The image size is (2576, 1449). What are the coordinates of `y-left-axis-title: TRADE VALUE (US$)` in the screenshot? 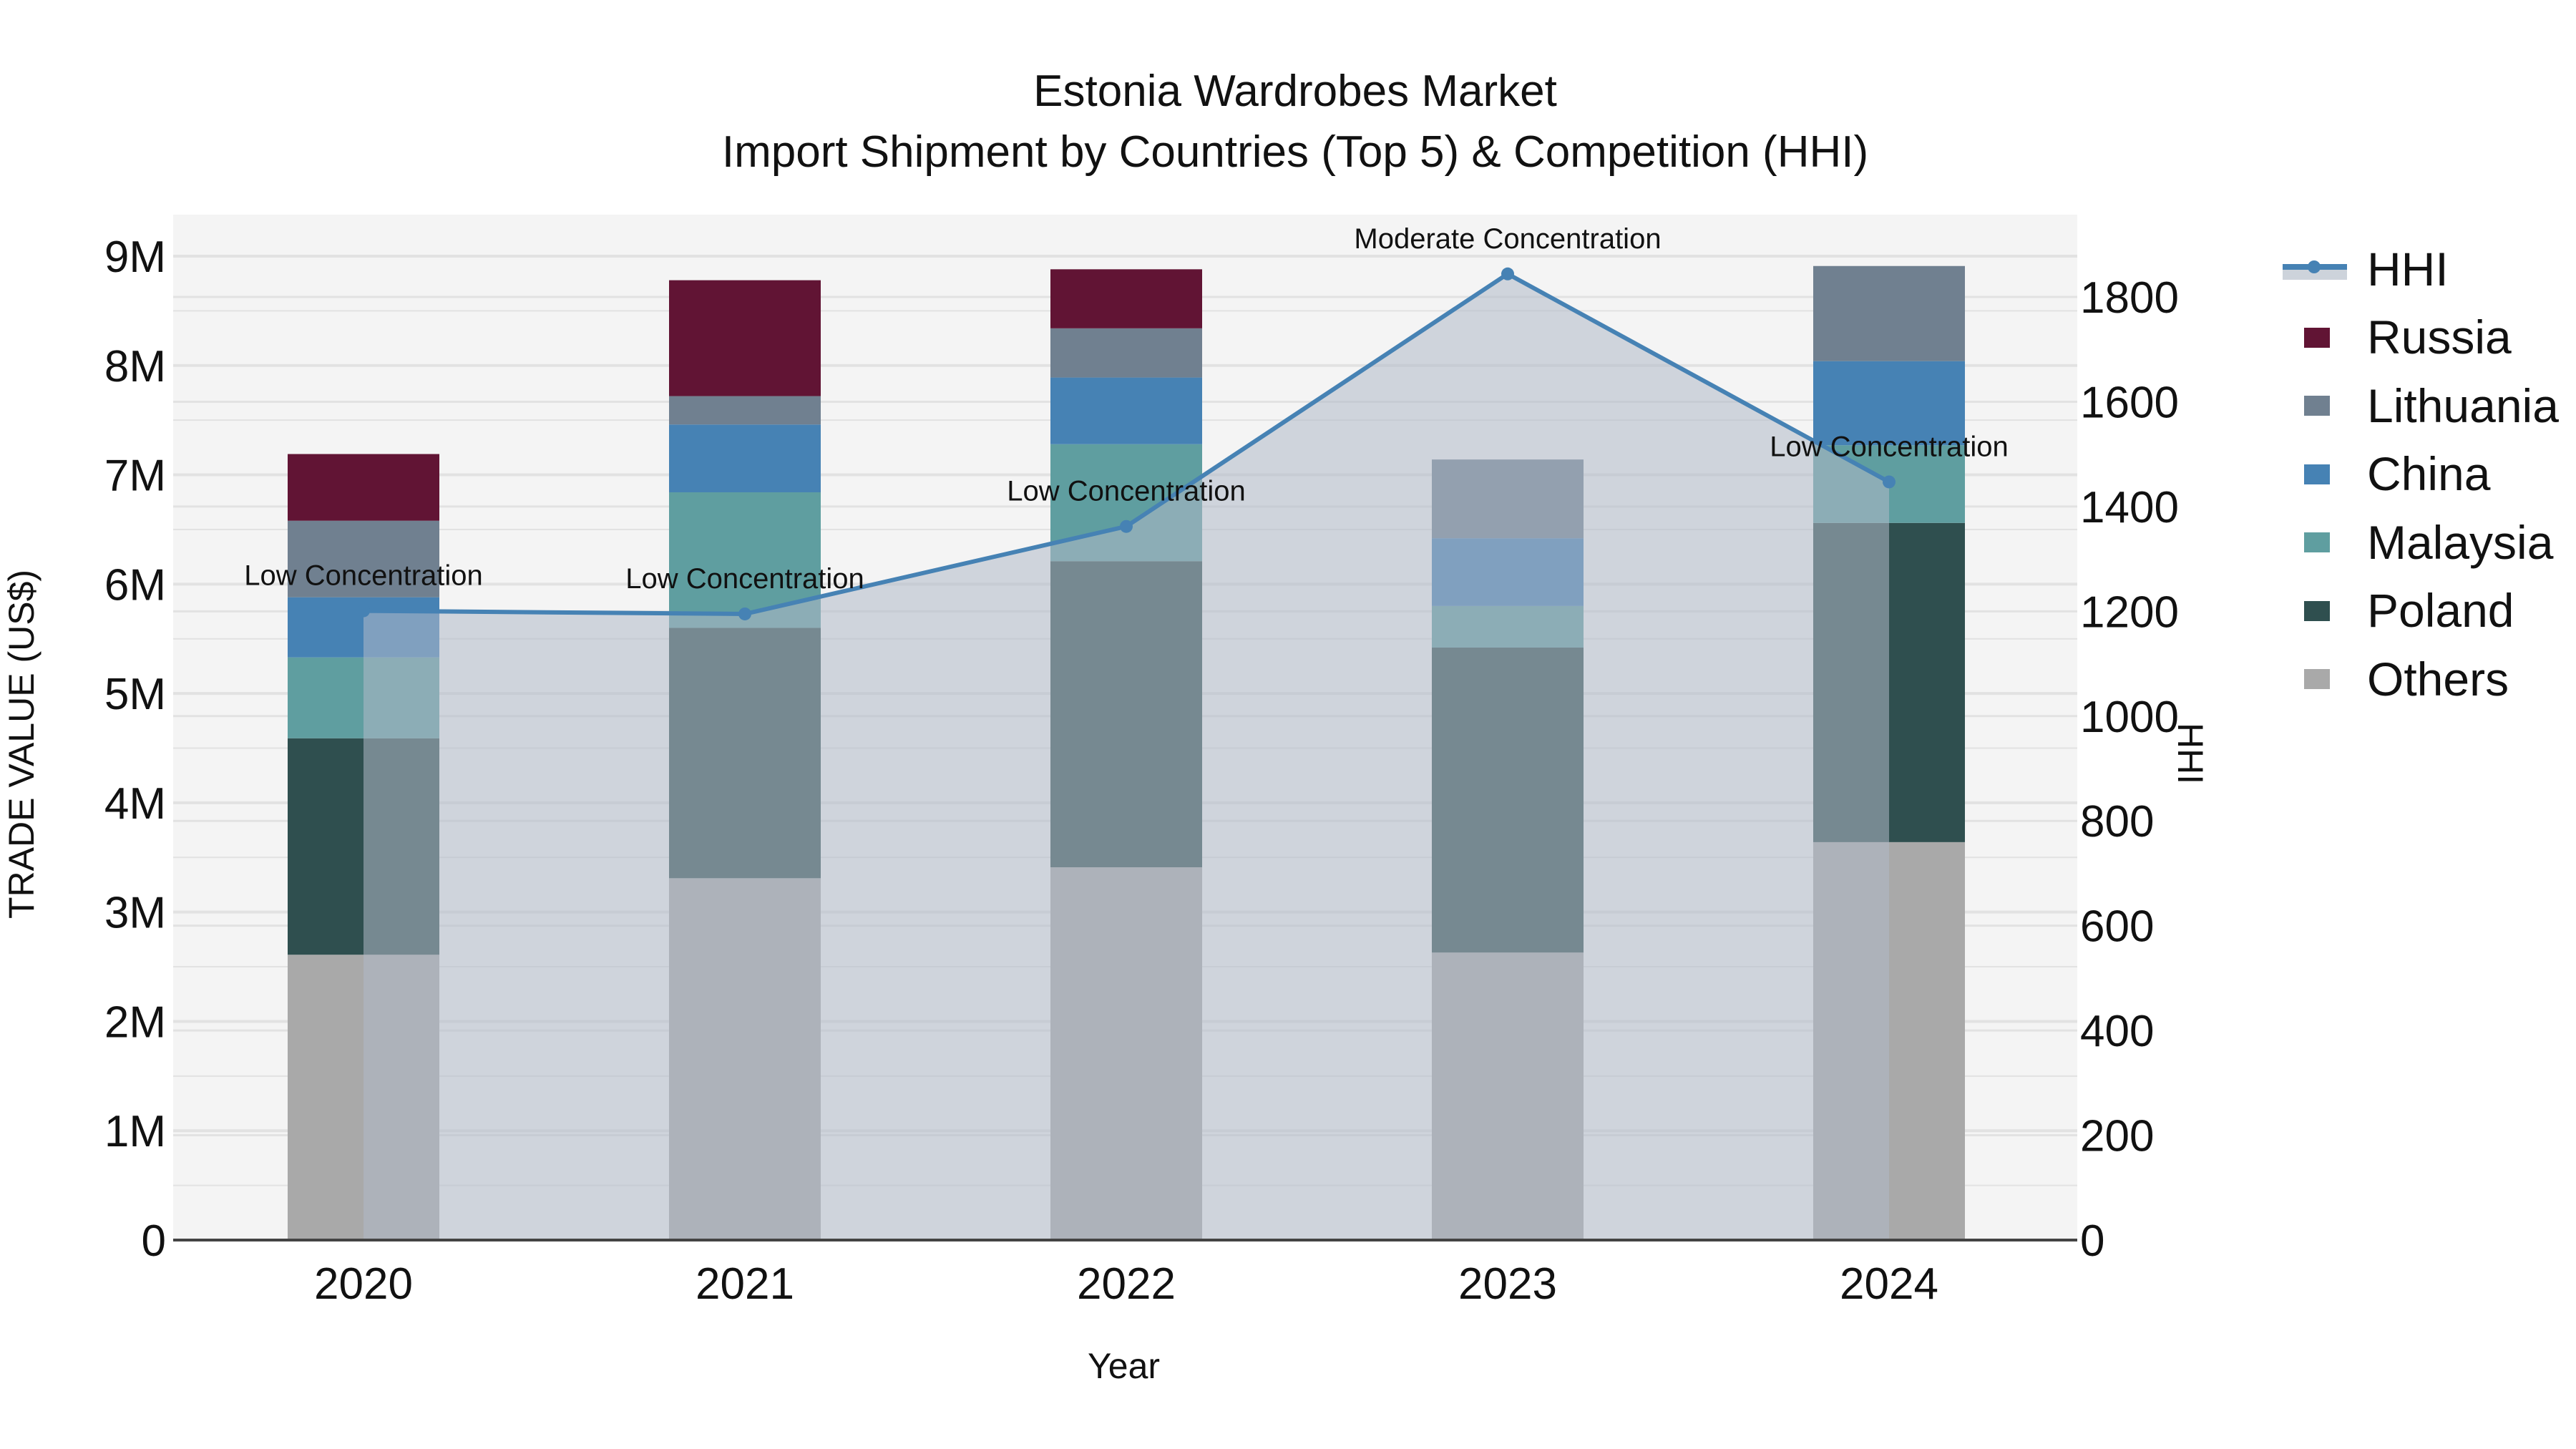 It's located at (21, 744).